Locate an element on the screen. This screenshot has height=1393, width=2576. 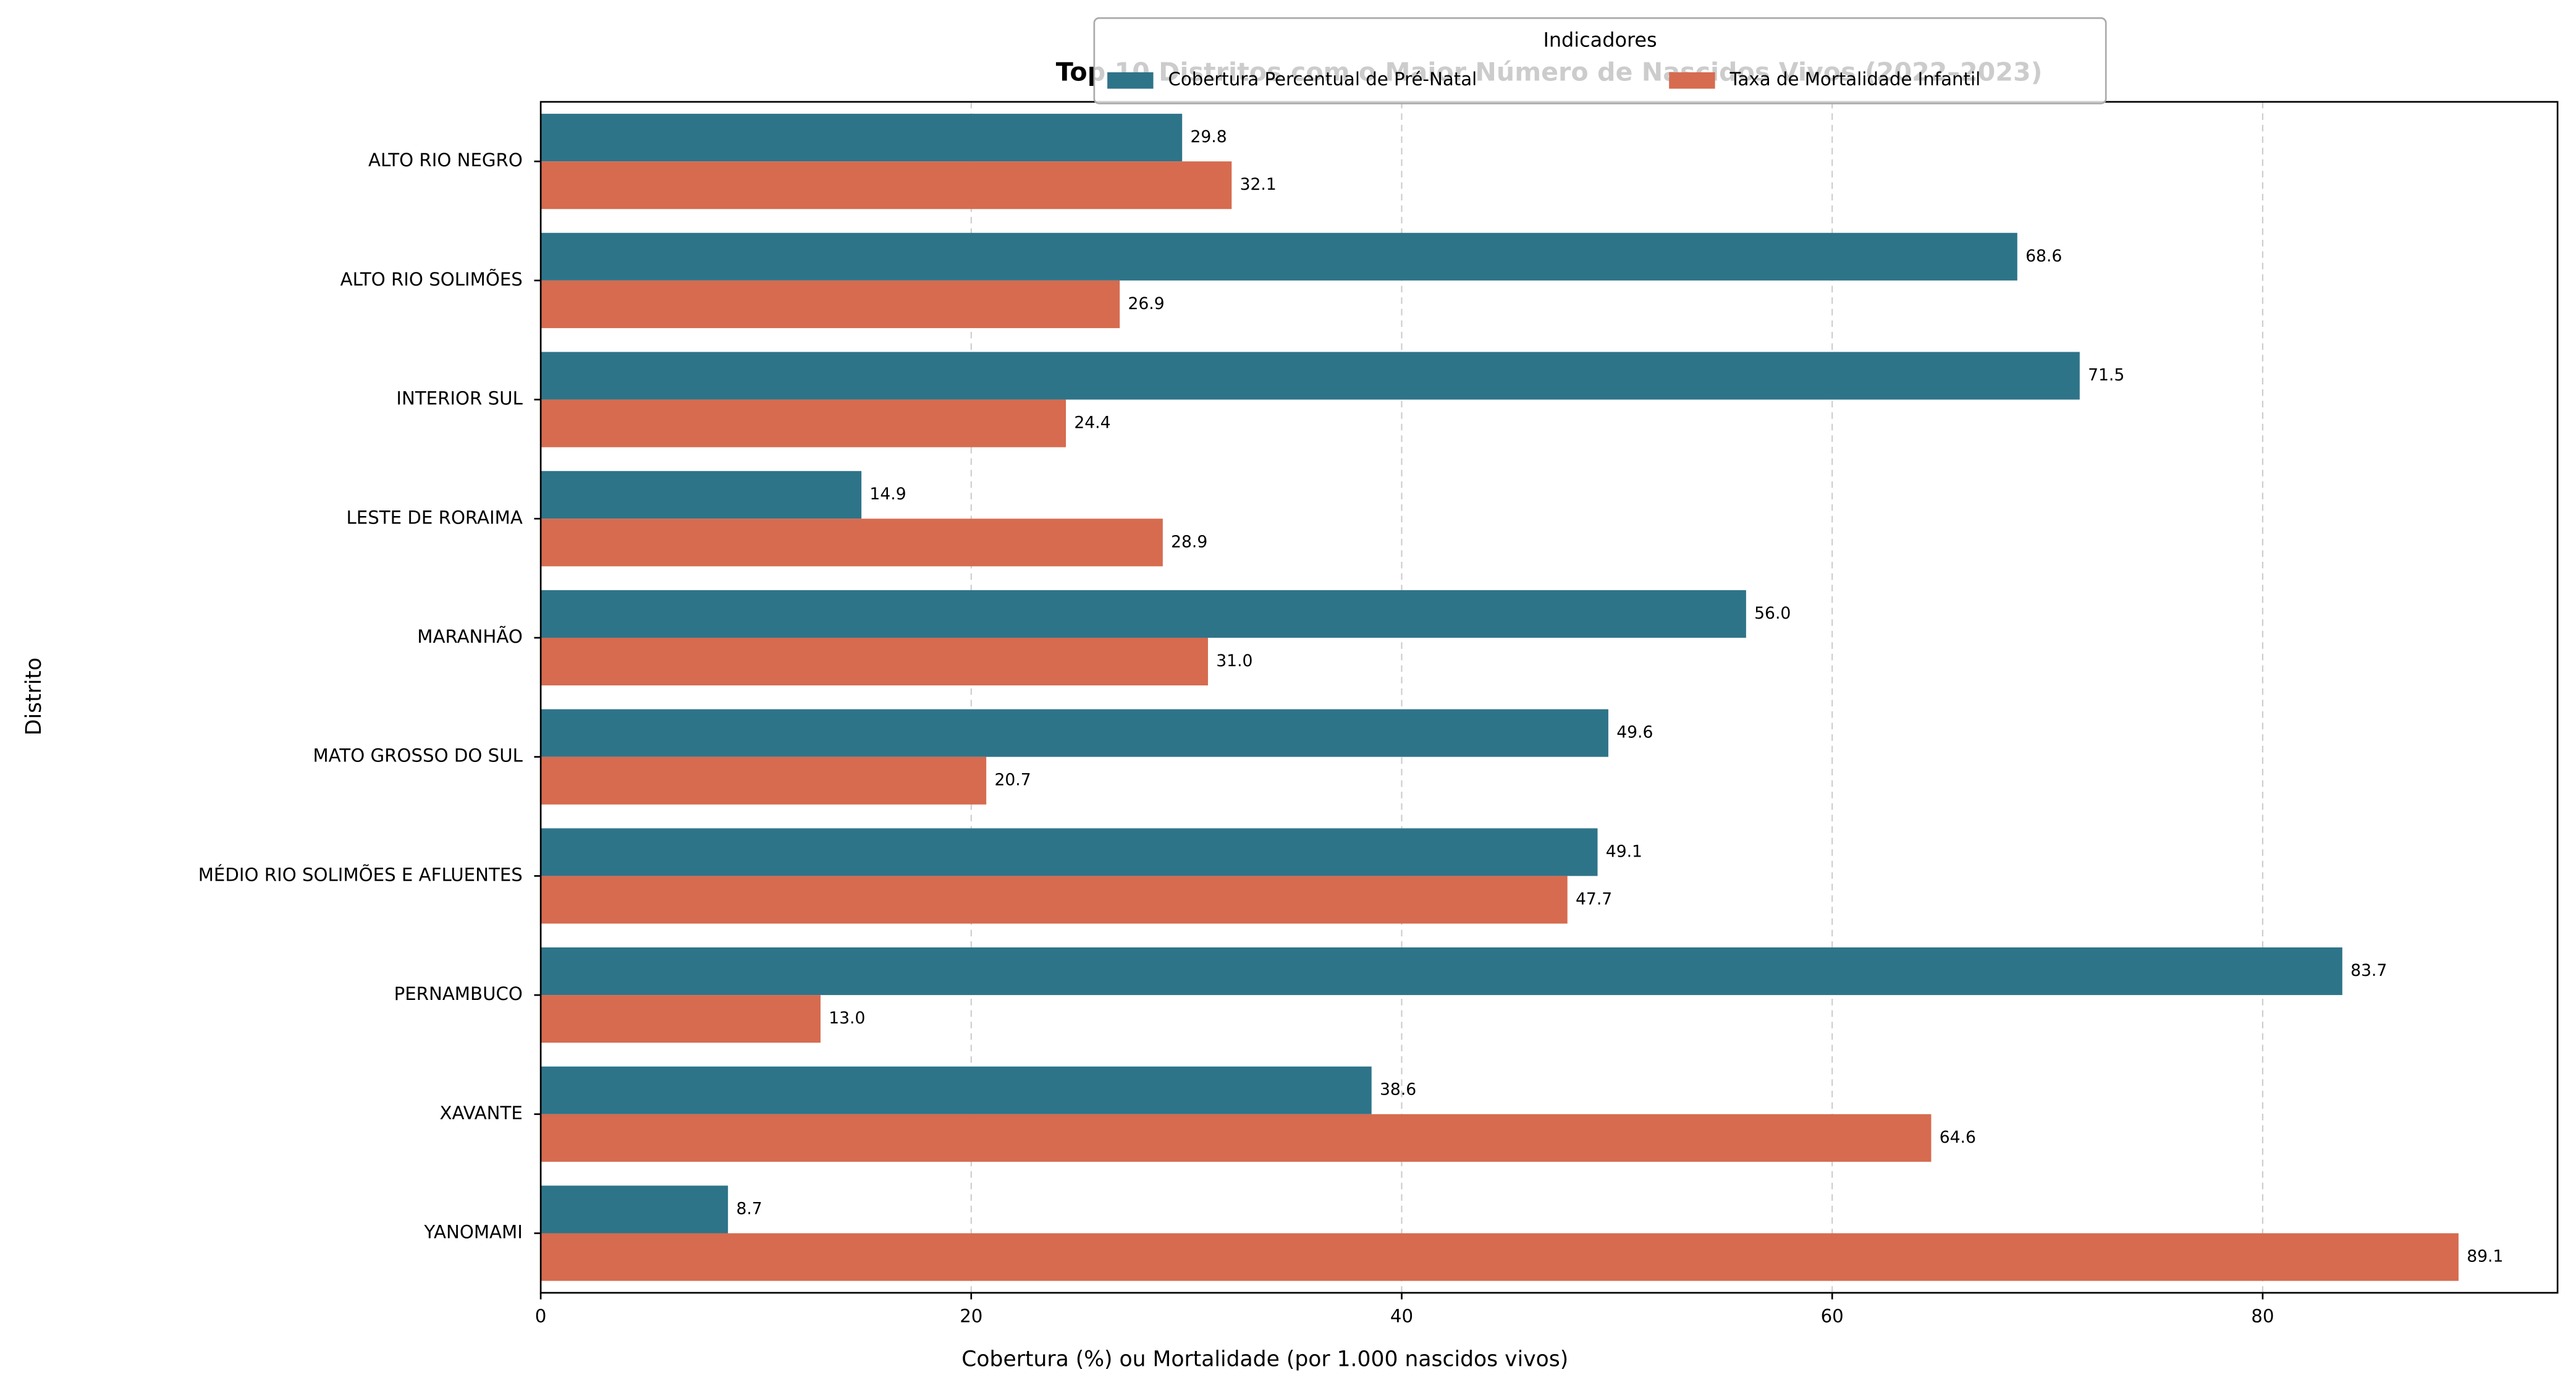
x-tick-label: 20 is located at coordinates (971, 1316).